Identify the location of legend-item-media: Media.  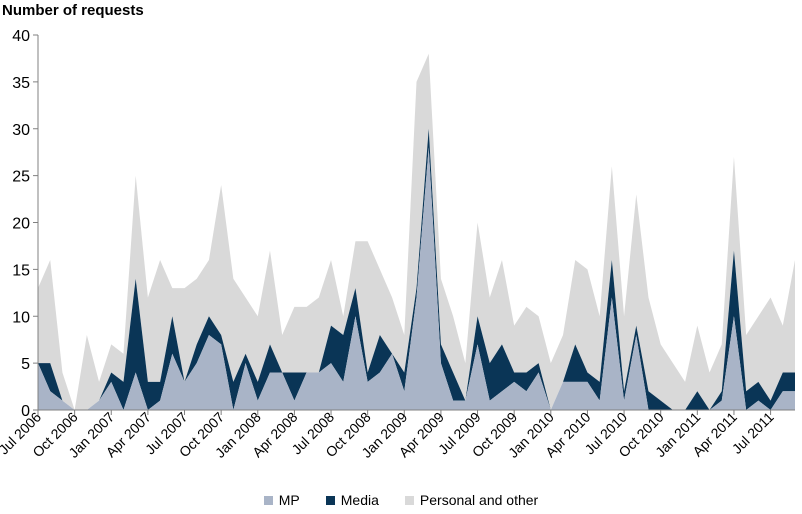
(352, 500).